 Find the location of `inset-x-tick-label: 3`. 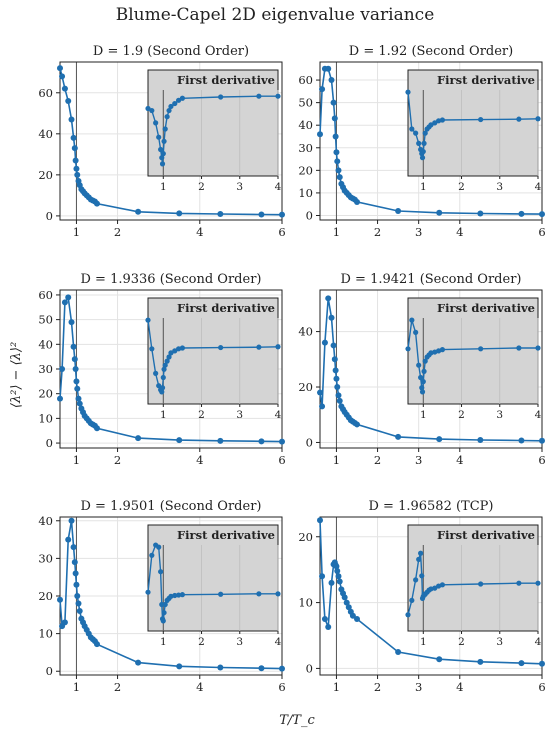

inset-x-tick-label: 3 is located at coordinates (239, 642).